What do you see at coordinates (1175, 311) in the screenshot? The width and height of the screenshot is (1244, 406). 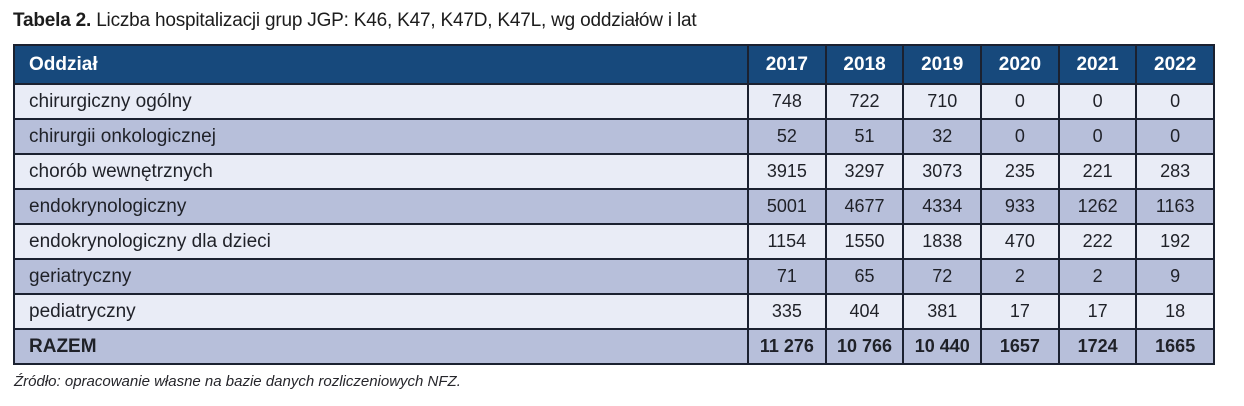 I see `cell-value: 18` at bounding box center [1175, 311].